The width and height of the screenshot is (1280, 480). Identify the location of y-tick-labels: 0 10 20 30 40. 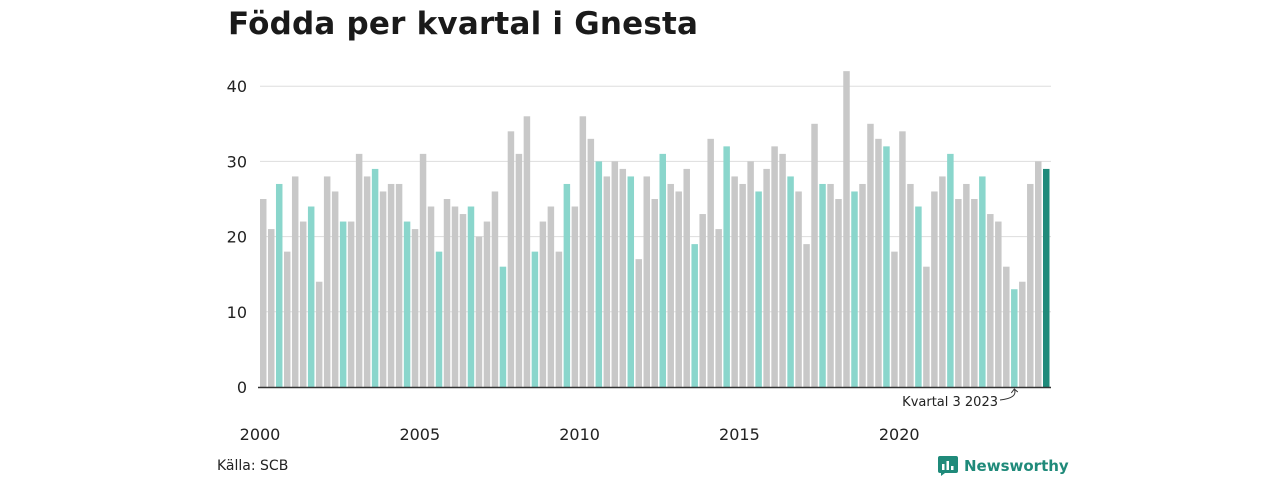
(237, 237).